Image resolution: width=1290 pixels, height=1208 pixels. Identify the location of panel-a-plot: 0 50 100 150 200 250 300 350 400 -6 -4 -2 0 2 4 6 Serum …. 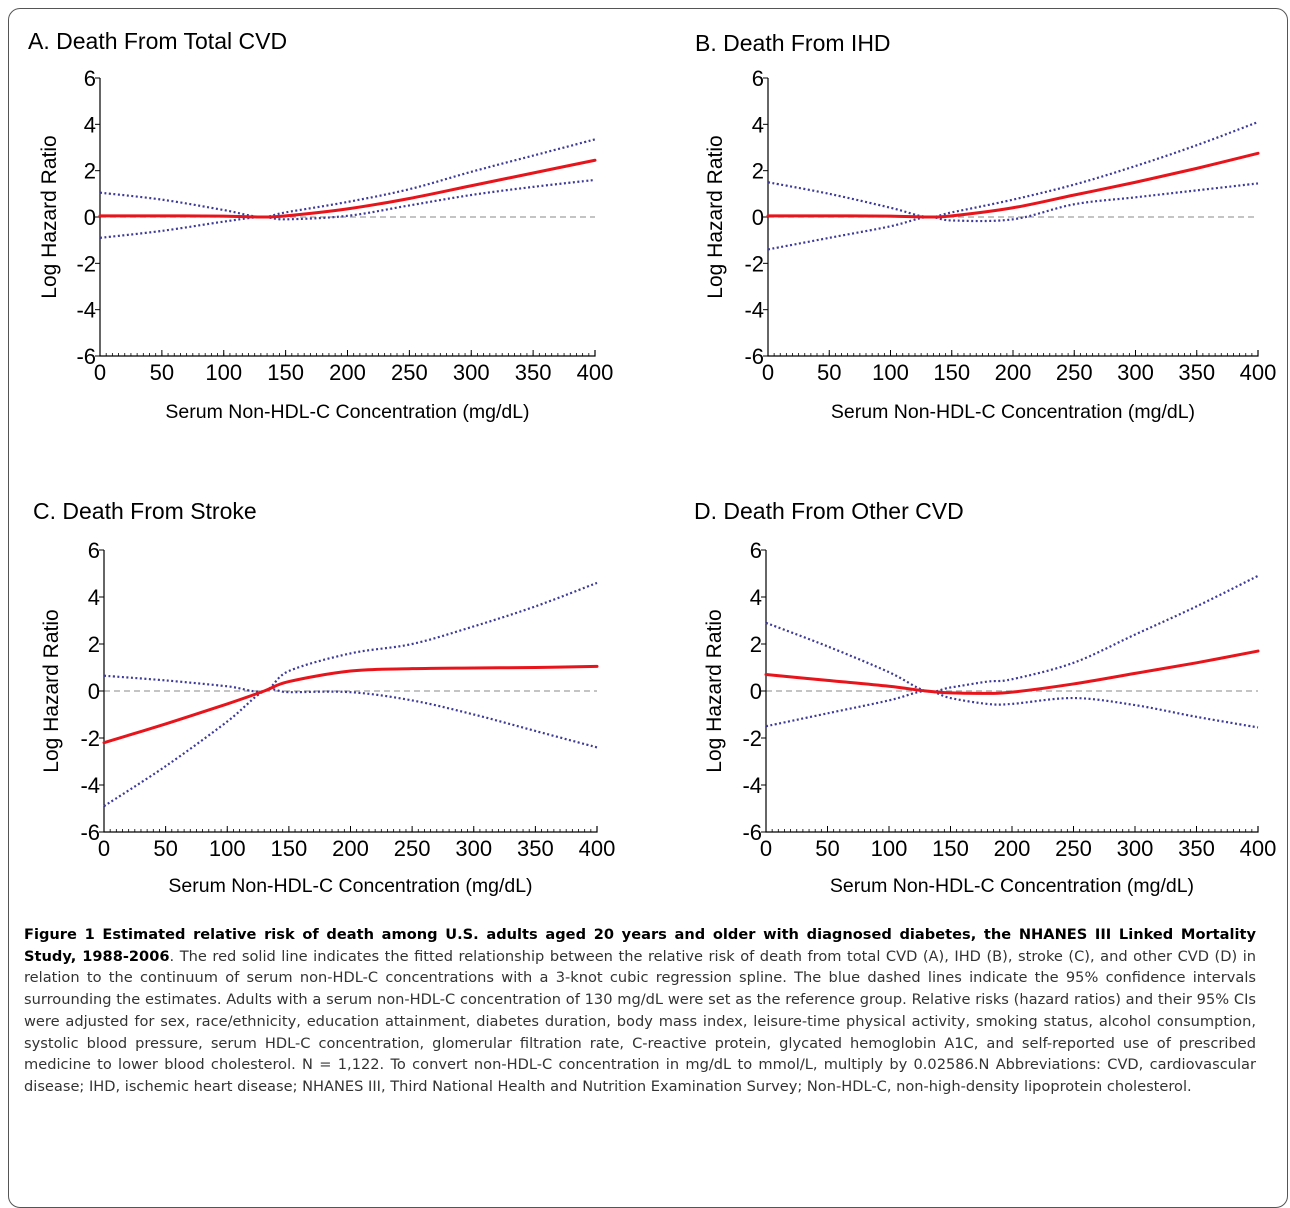
(326, 244).